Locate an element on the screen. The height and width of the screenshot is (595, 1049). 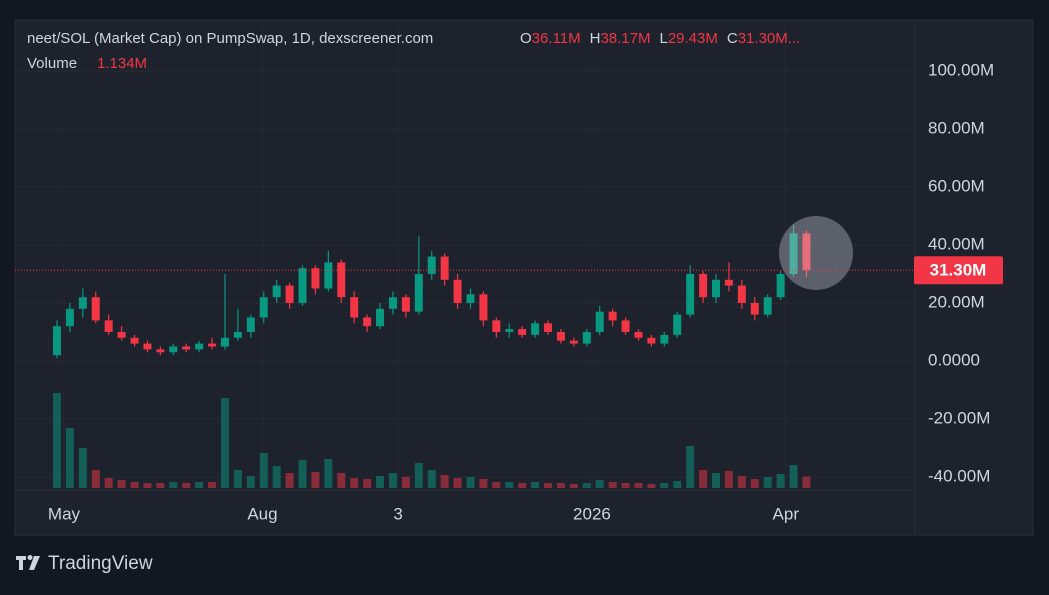
tradingview-logo is located at coordinates (28, 562).